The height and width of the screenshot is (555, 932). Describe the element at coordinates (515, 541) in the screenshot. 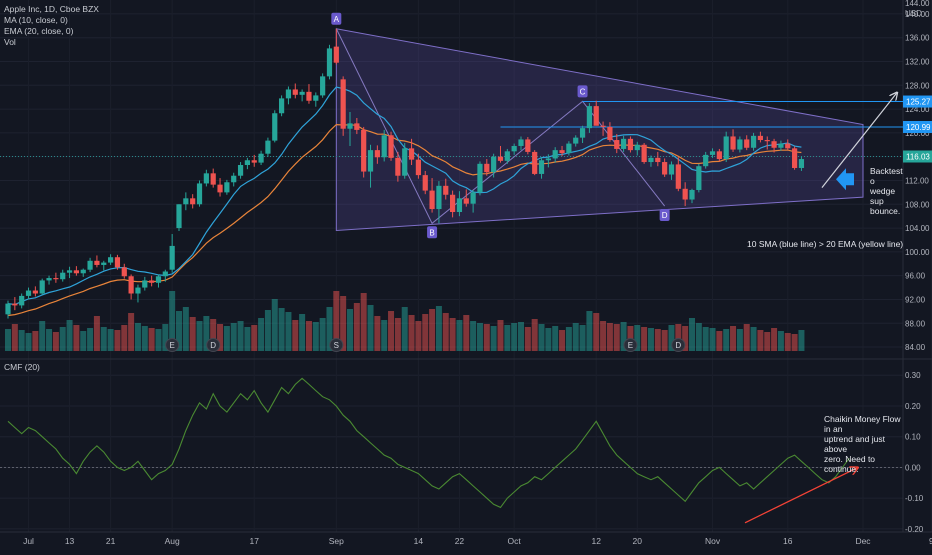

I see `time-tick-label: Oct` at that location.